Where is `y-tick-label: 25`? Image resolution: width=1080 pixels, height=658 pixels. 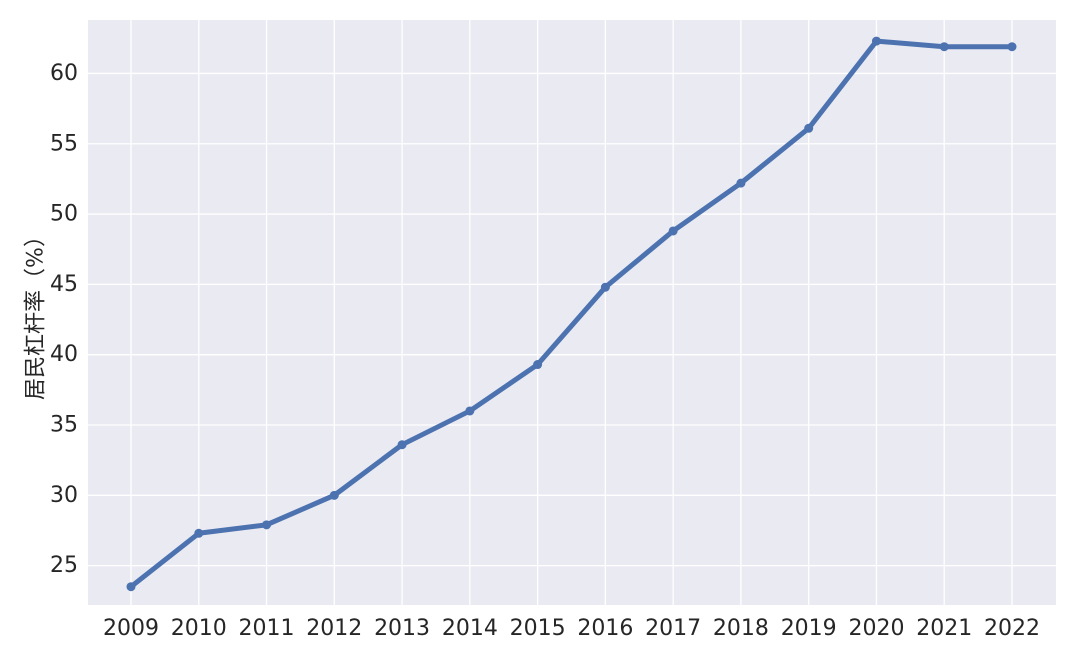
y-tick-label: 25 is located at coordinates (64, 565).